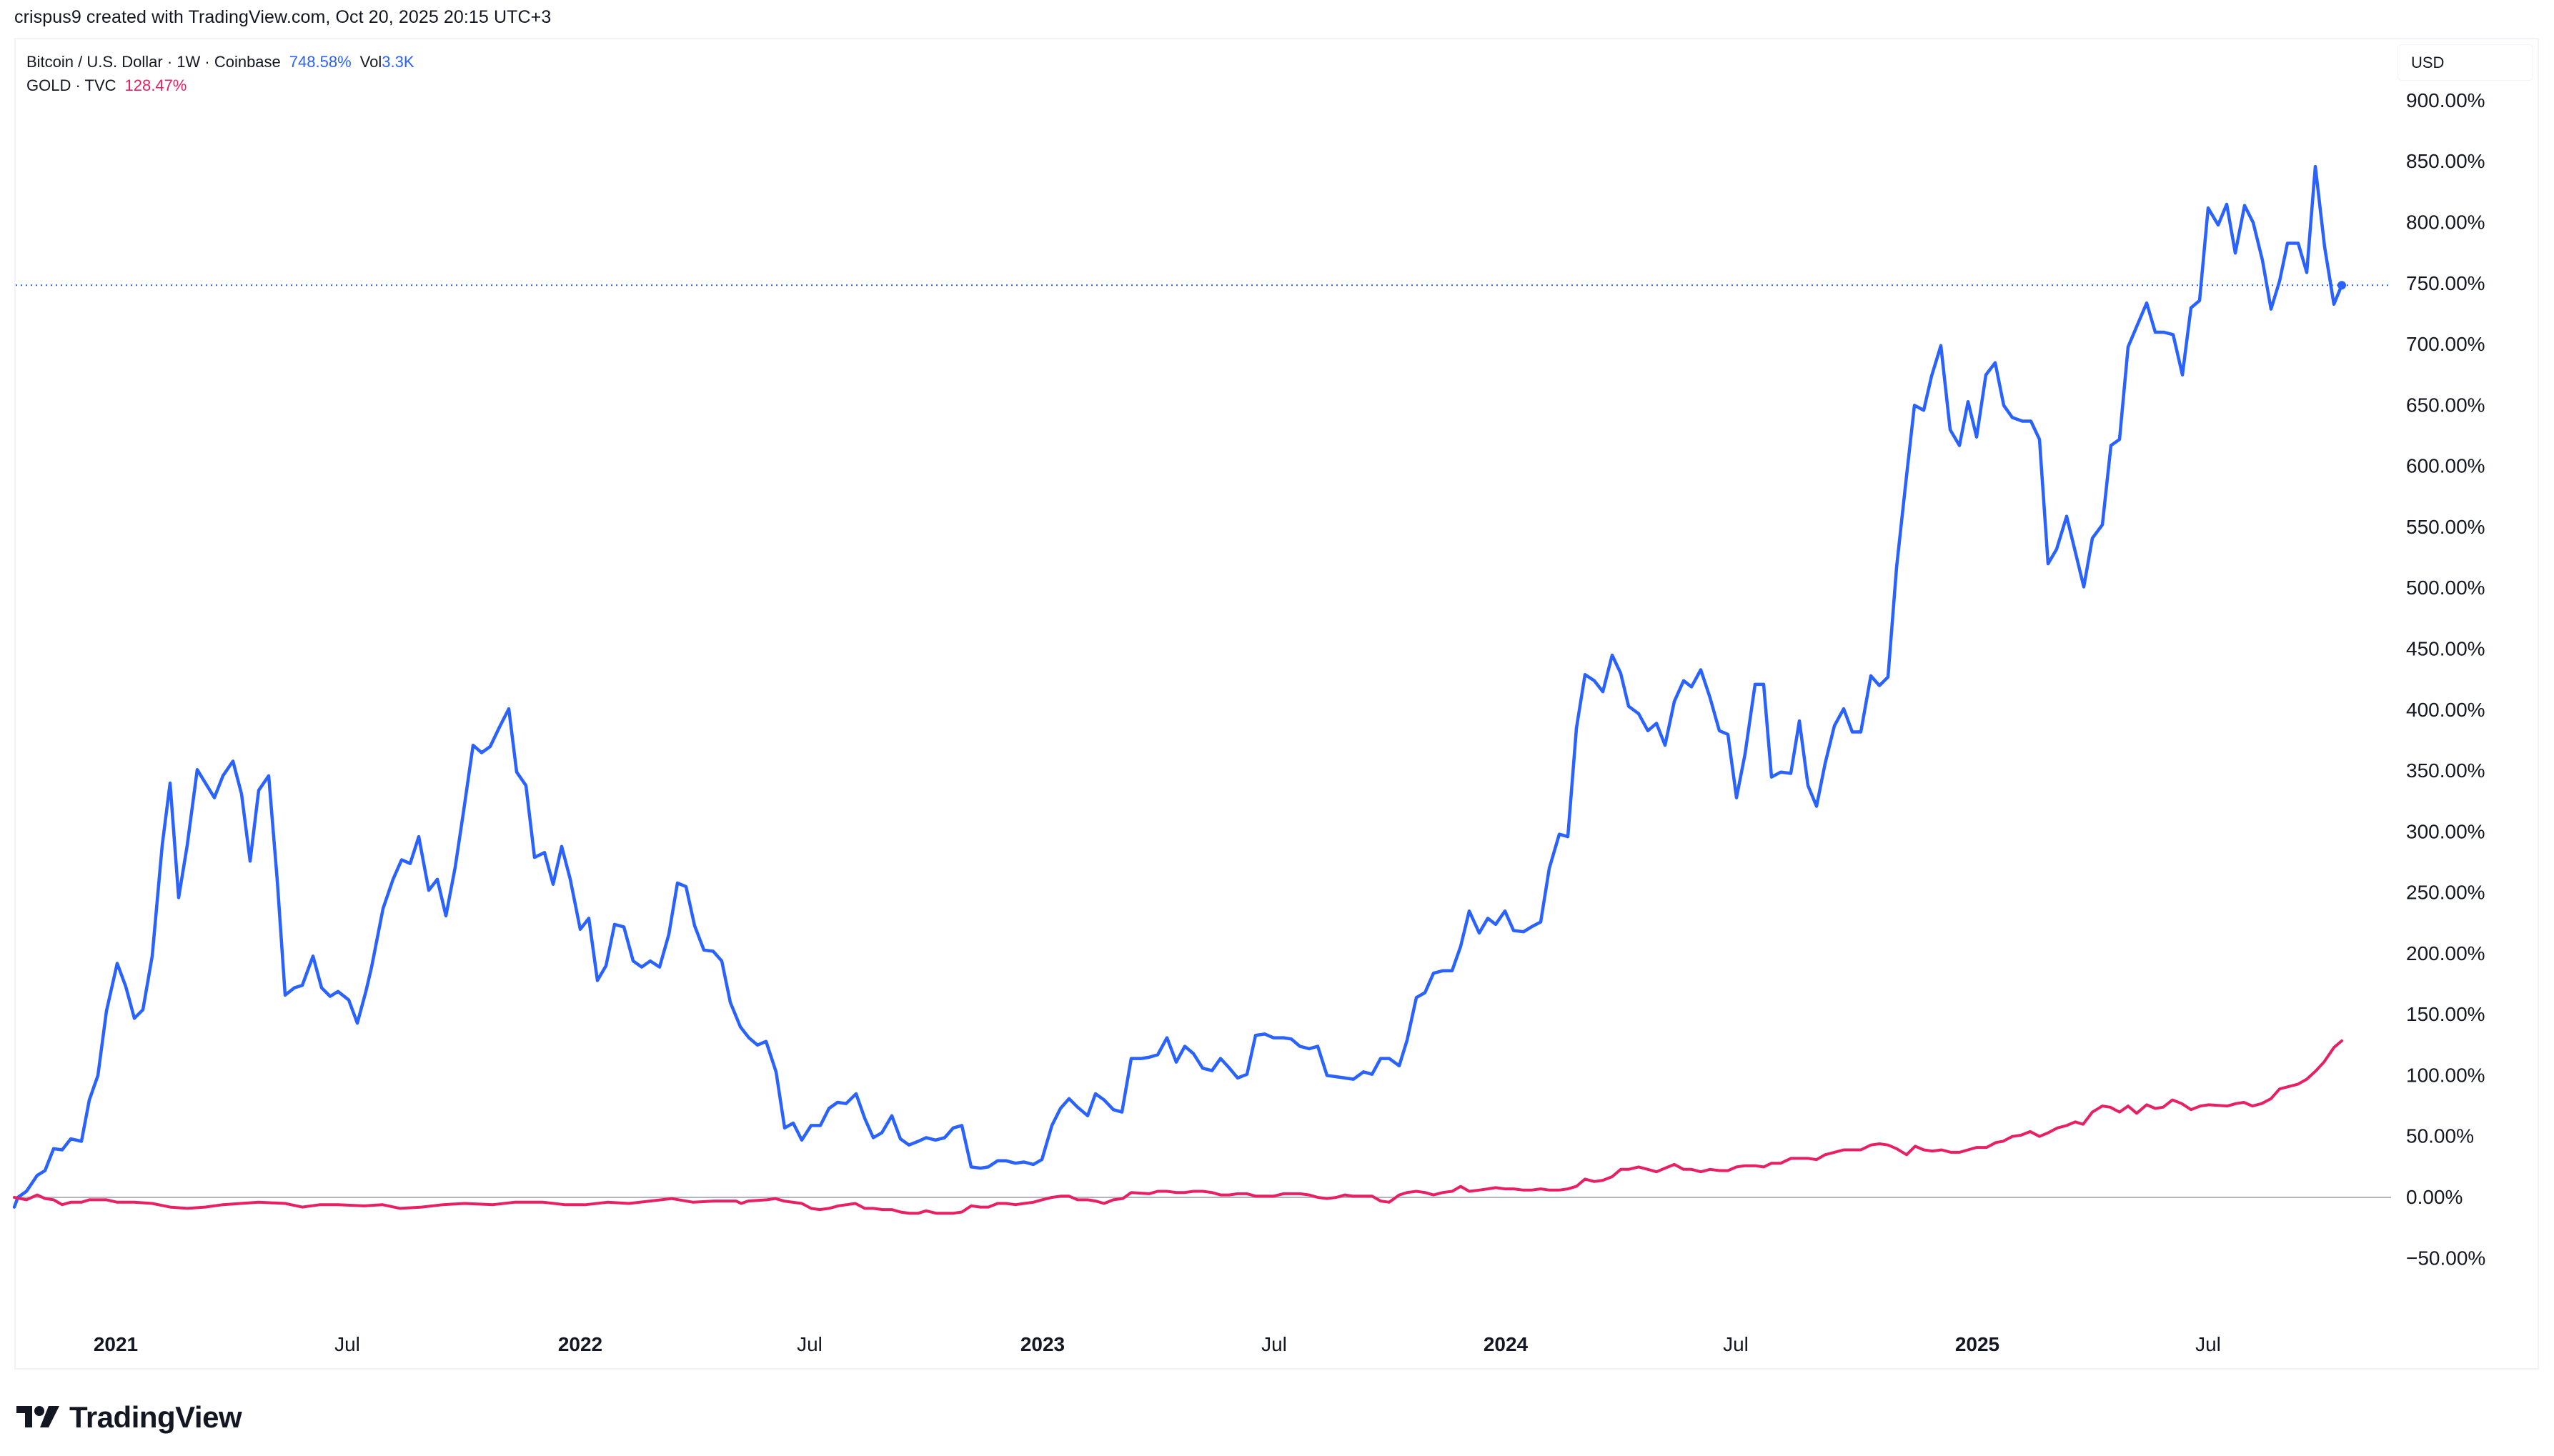  Describe the element at coordinates (155, 85) in the screenshot. I see `legend-gold-value: 128.47%` at that location.